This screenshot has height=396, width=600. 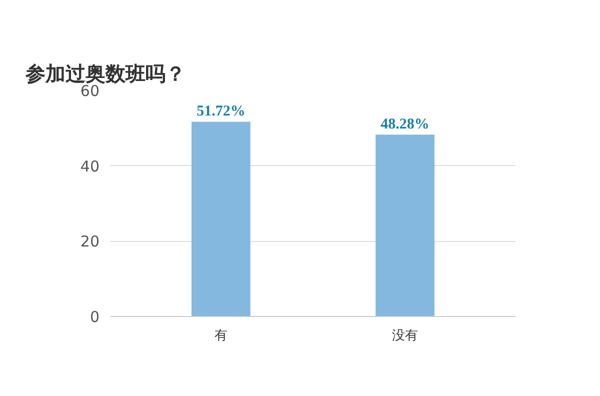 I want to click on x-tick-label: 没有, so click(x=405, y=335).